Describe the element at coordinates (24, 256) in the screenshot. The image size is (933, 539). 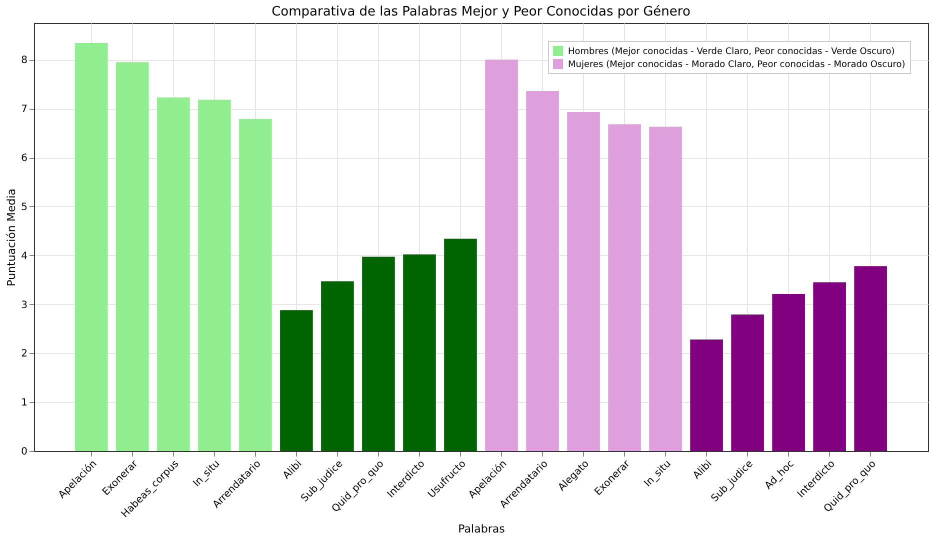
I see `y-tick-label: 4` at that location.